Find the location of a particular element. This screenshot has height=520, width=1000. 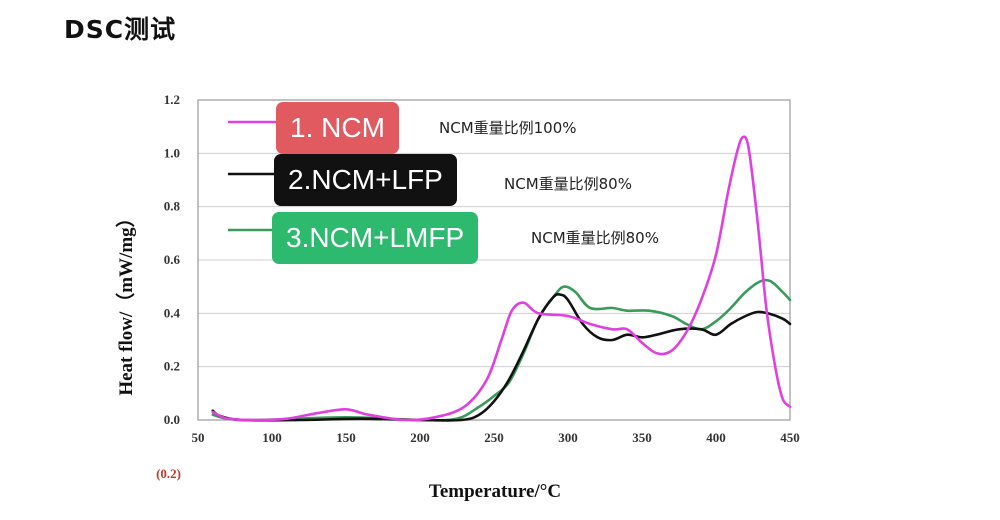

x-axis-title: Temperature/°C is located at coordinates (495, 491).